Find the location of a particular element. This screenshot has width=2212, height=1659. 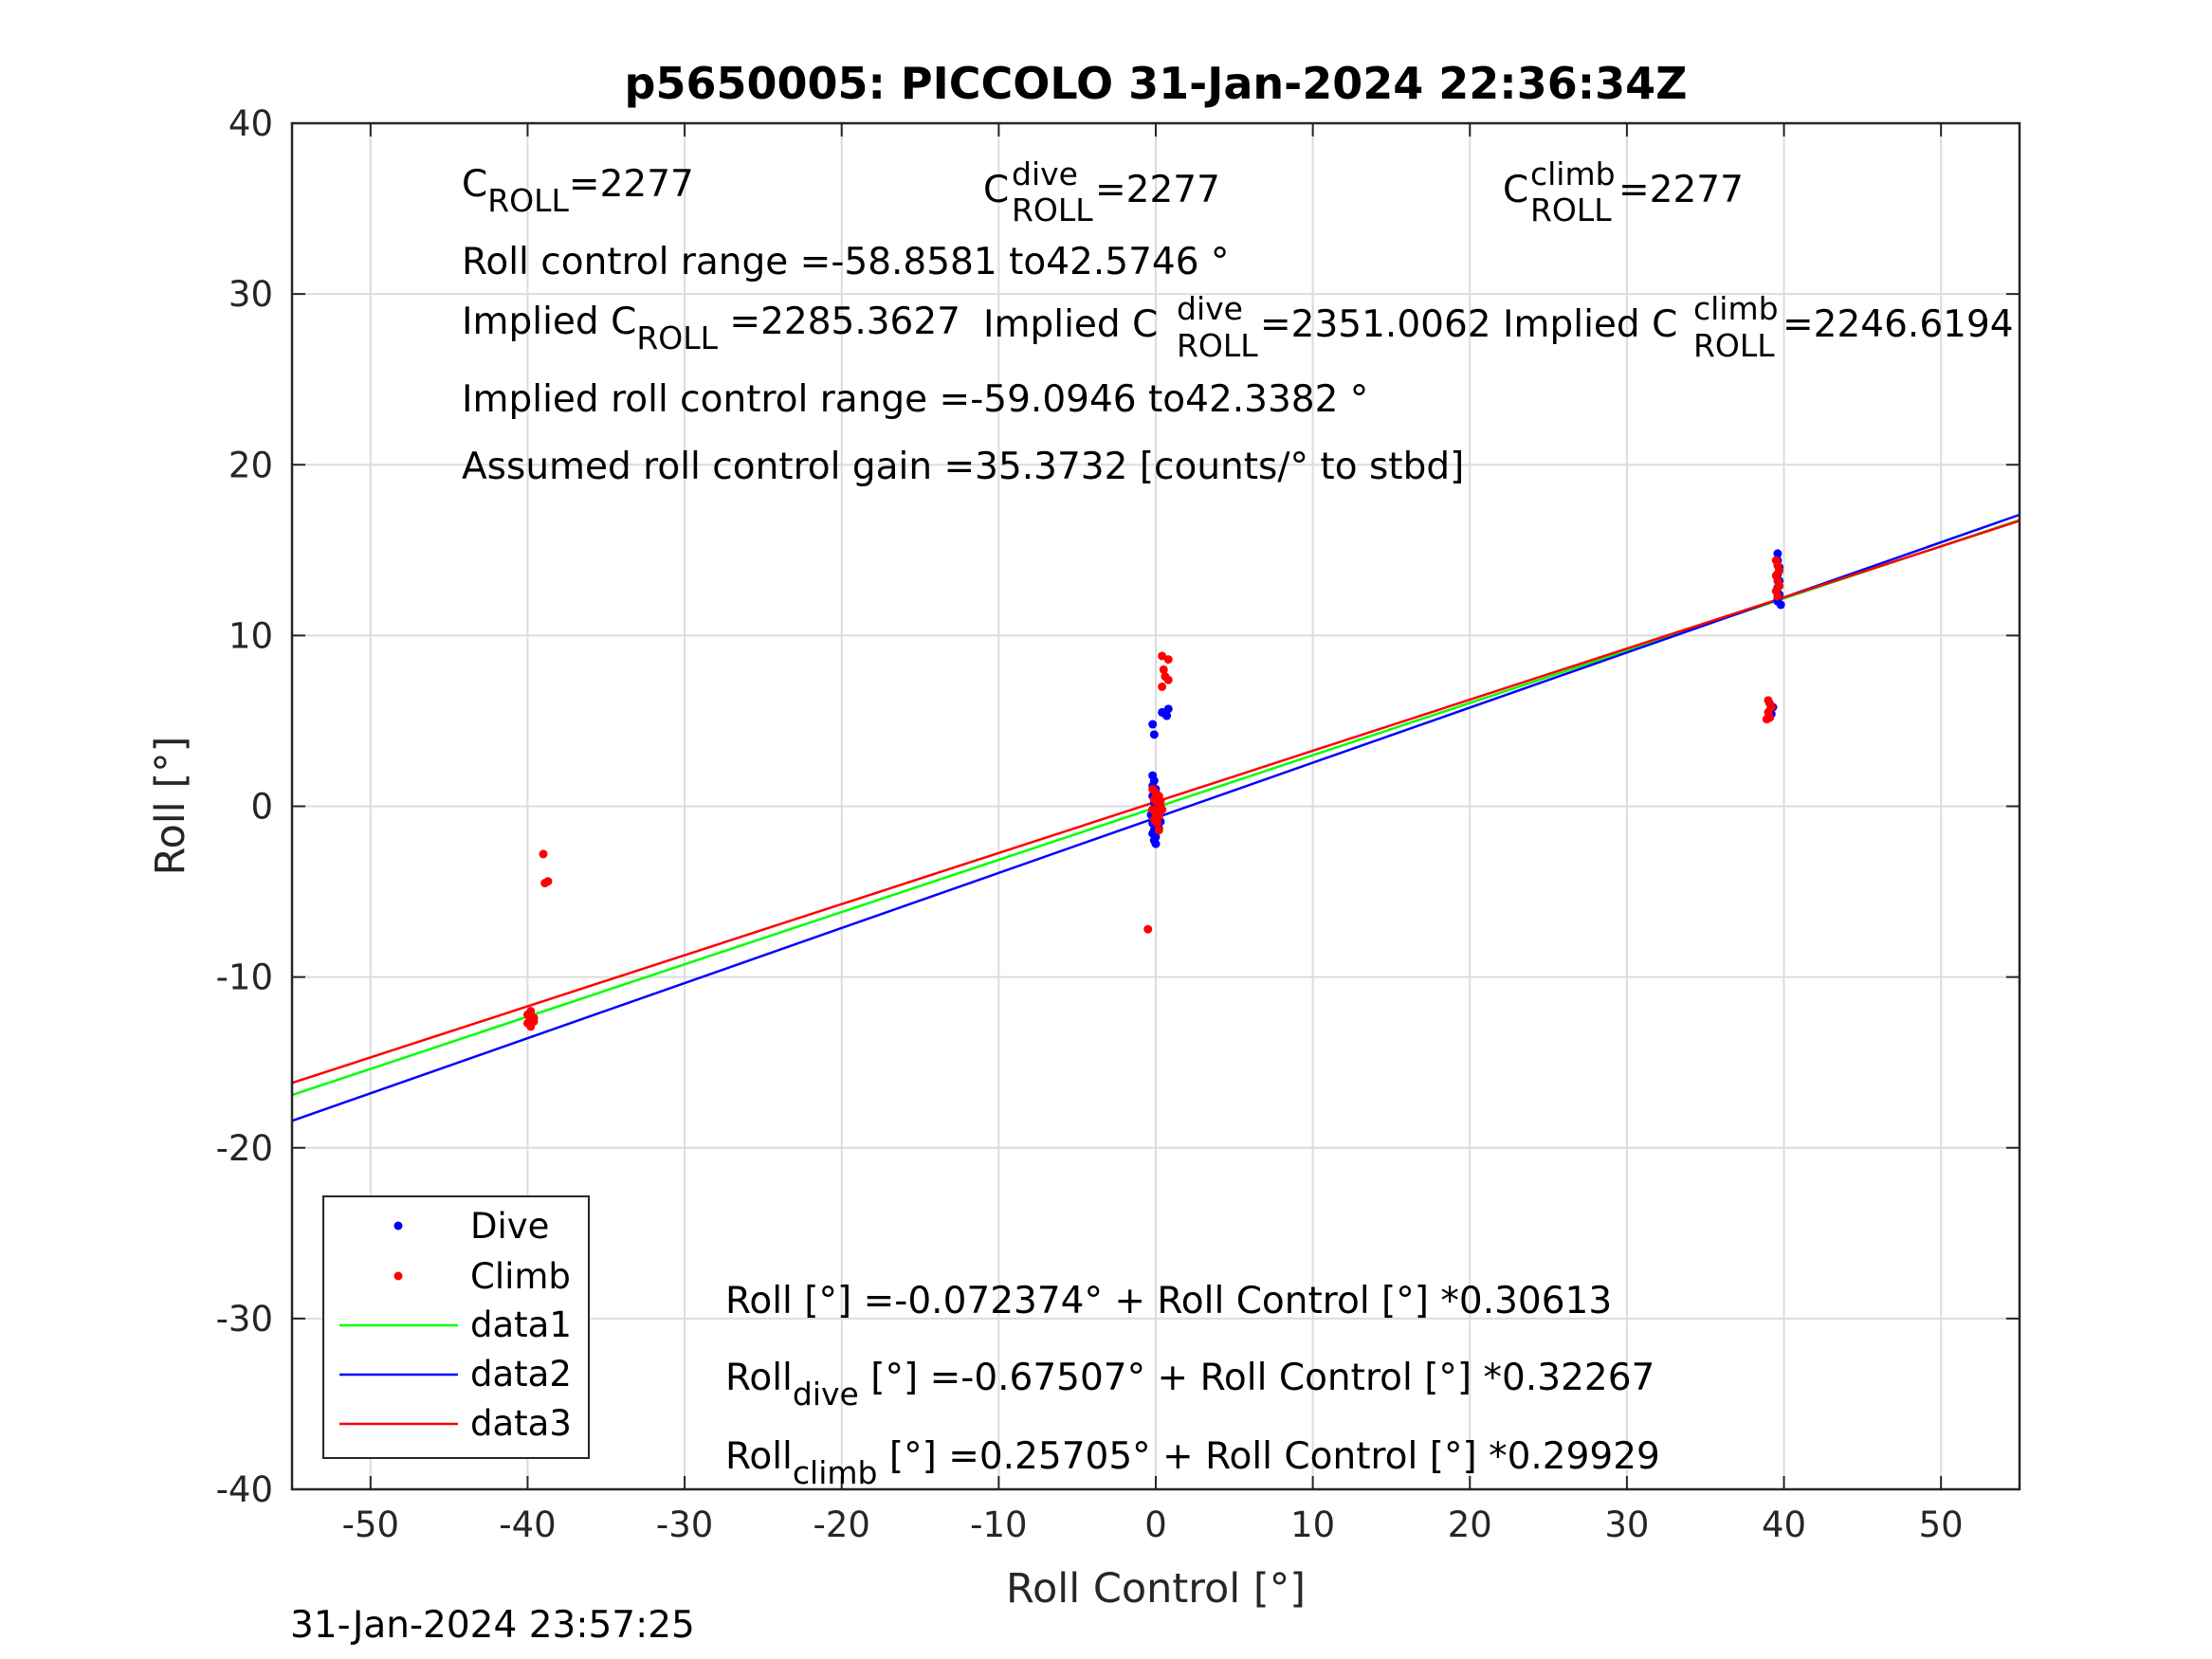

c-dive-base: C is located at coordinates (996, 190).